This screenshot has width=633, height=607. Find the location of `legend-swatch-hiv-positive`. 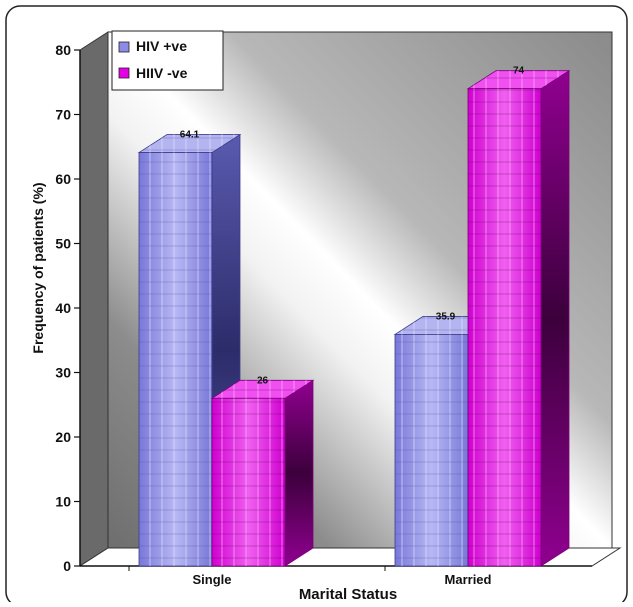

legend-swatch-hiv-positive is located at coordinates (124, 47).